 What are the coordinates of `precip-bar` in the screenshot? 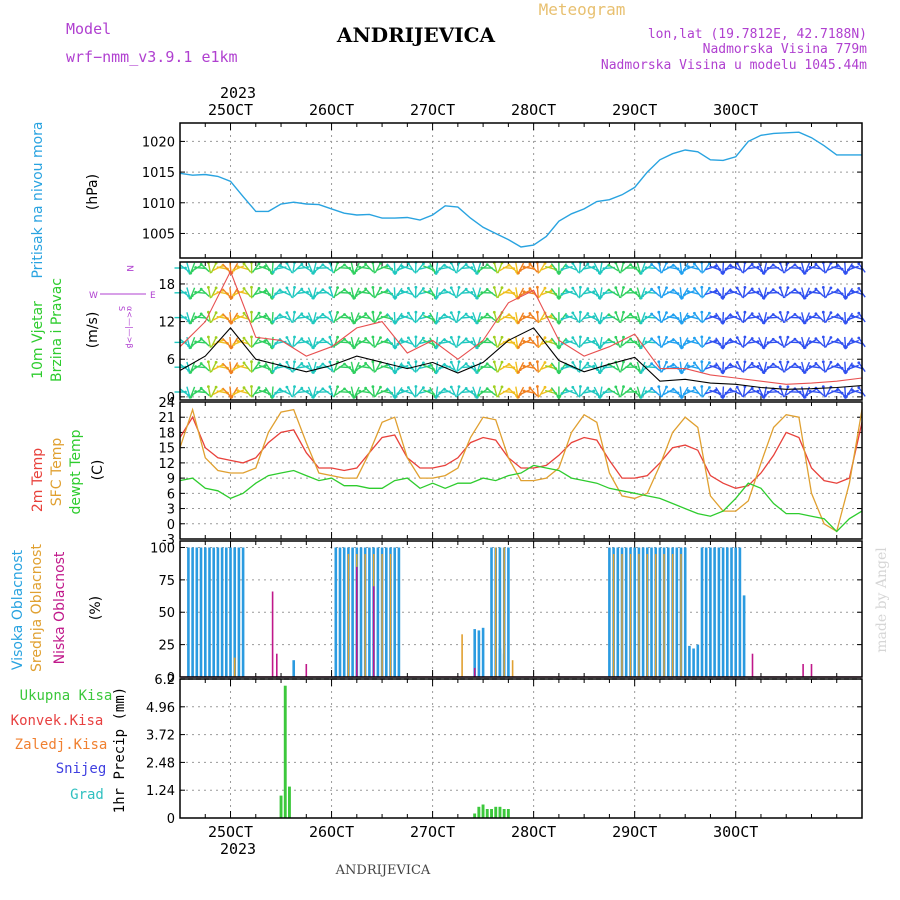 It's located at (487, 813).